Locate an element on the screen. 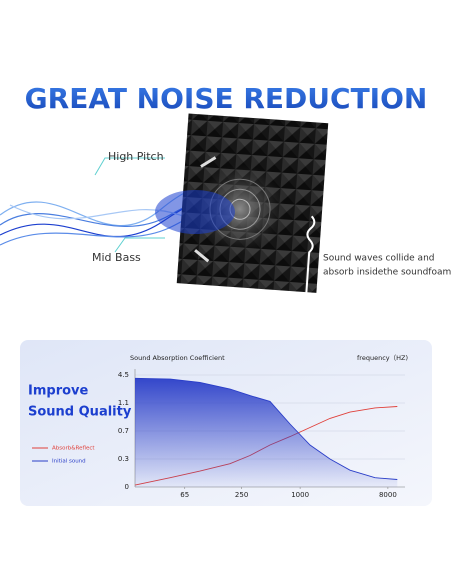  y-tick-label: 1.1 is located at coordinates (123, 403).